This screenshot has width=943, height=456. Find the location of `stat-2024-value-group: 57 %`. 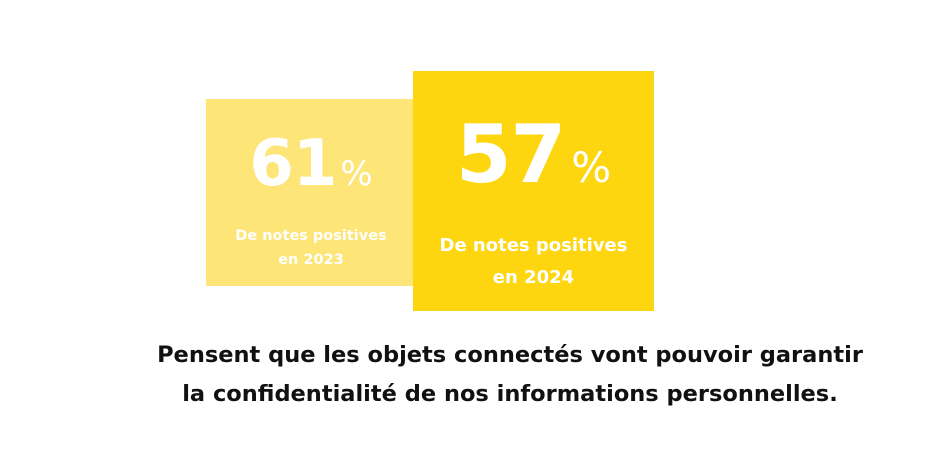

stat-2024-value-group: 57 % is located at coordinates (533, 155).